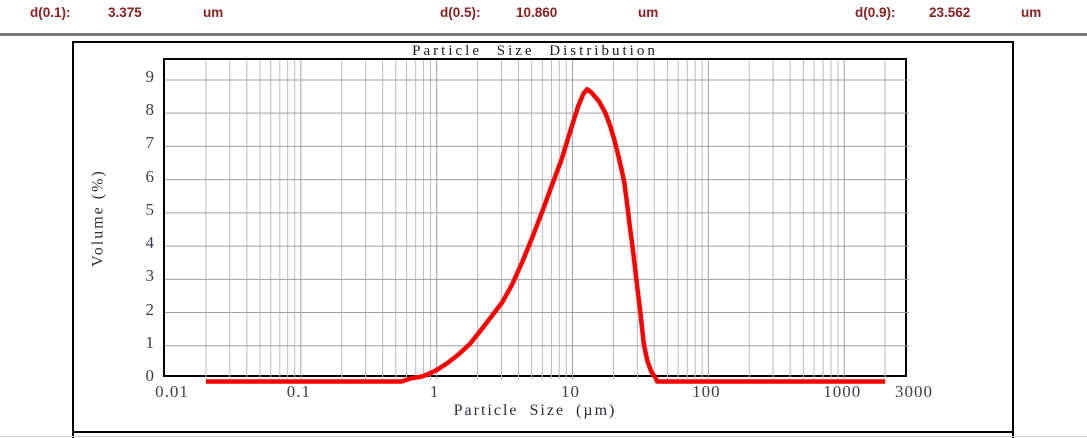 This screenshot has width=1087, height=438. Describe the element at coordinates (150, 342) in the screenshot. I see `y-tick-label: 1` at that location.